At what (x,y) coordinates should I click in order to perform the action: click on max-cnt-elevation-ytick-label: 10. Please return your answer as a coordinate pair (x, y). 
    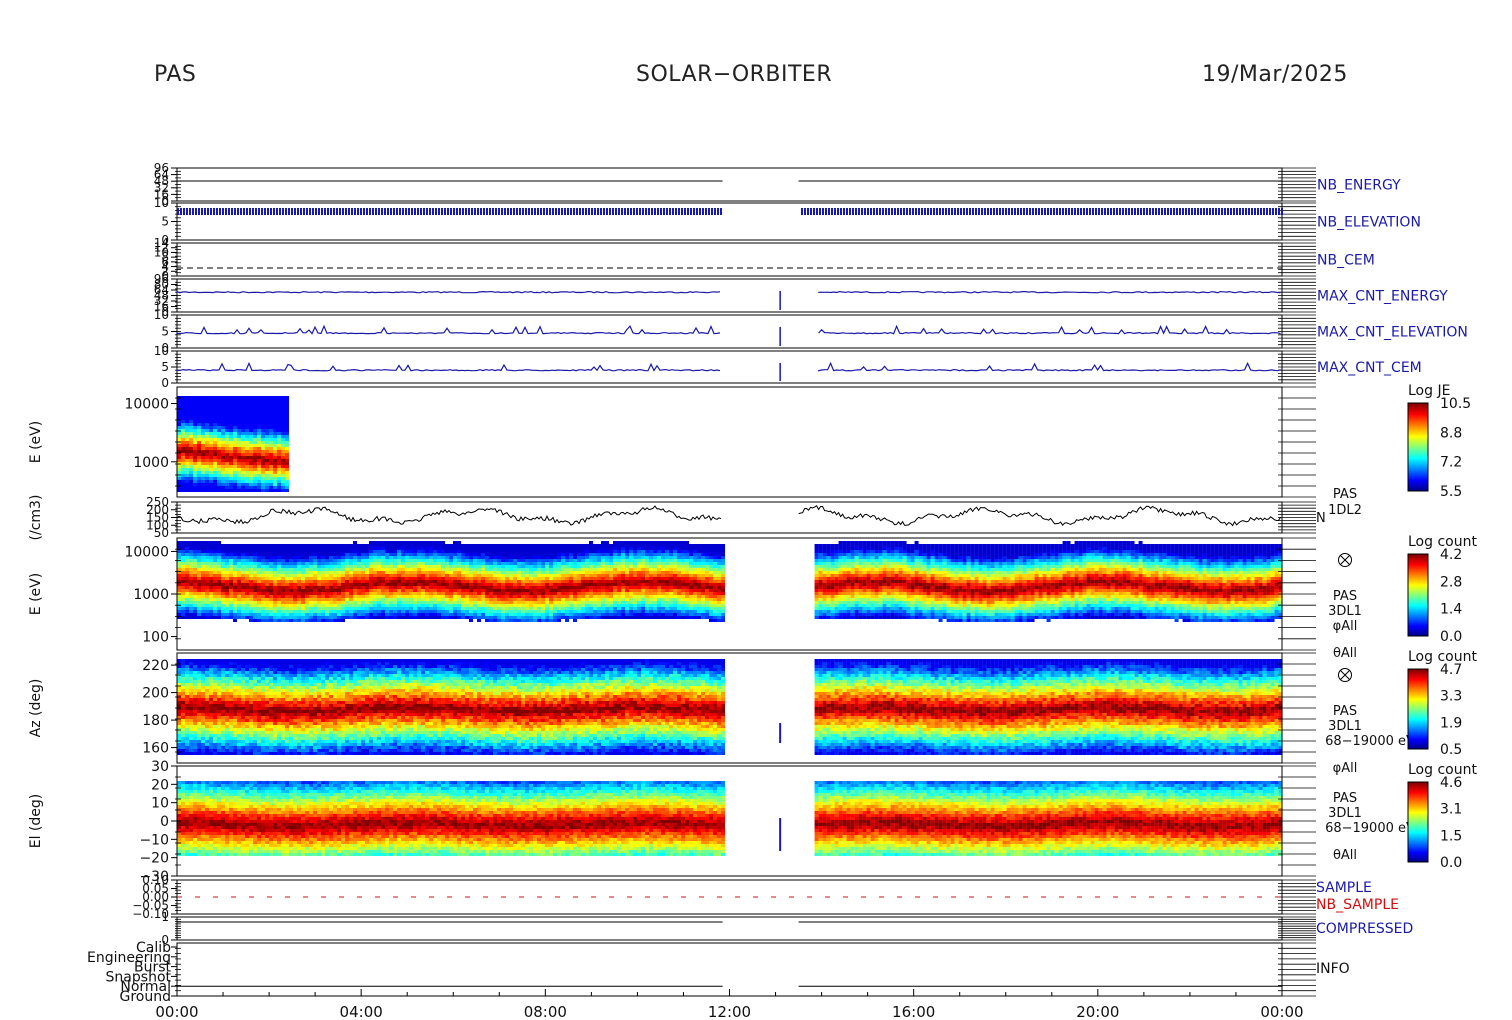
    Looking at the image, I should click on (161, 315).